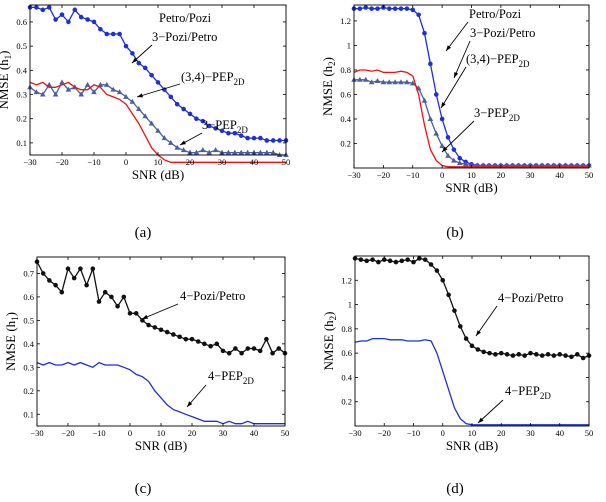 The image size is (606, 502). Describe the element at coordinates (498, 60) in the screenshot. I see `series-annotation: (3,4)−PEP2D` at that location.